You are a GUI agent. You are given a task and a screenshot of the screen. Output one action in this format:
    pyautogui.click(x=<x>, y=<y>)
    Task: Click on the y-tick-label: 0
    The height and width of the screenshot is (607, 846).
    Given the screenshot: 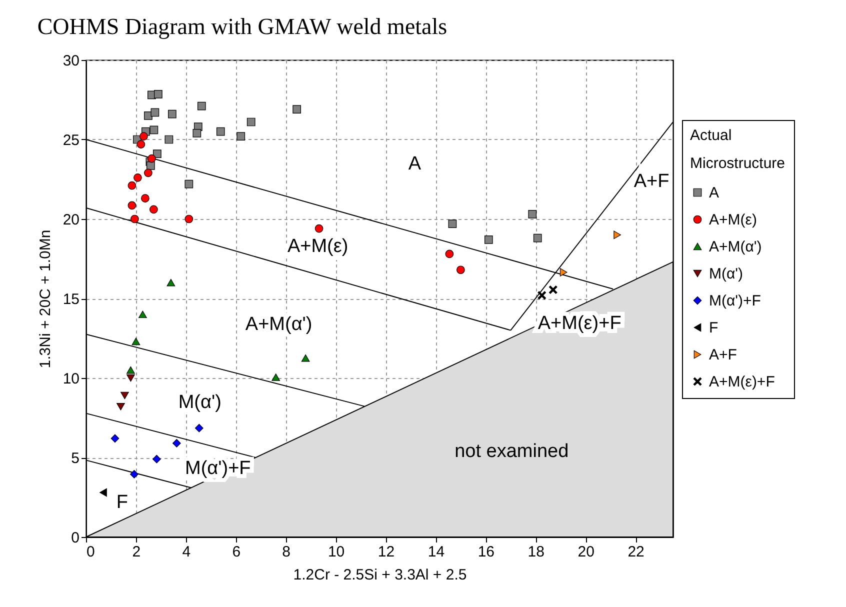 What is the action you would take?
    pyautogui.click(x=75, y=538)
    